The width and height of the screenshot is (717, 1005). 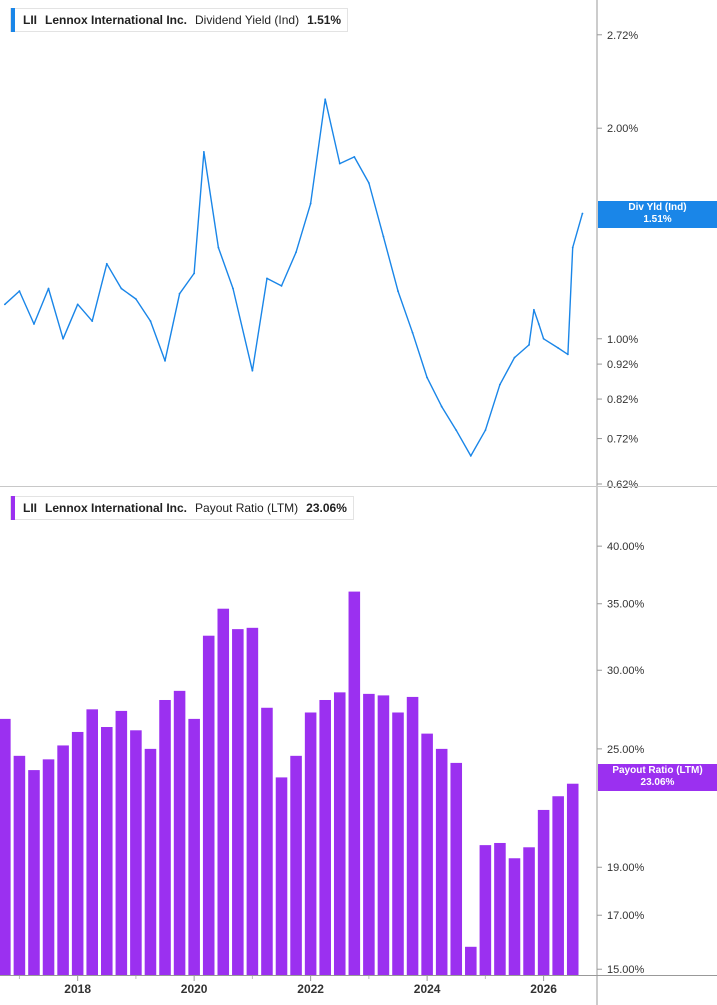 I want to click on payout-ratio-flag: Payout Ratio (LTM) 23.06%, so click(x=657, y=777).